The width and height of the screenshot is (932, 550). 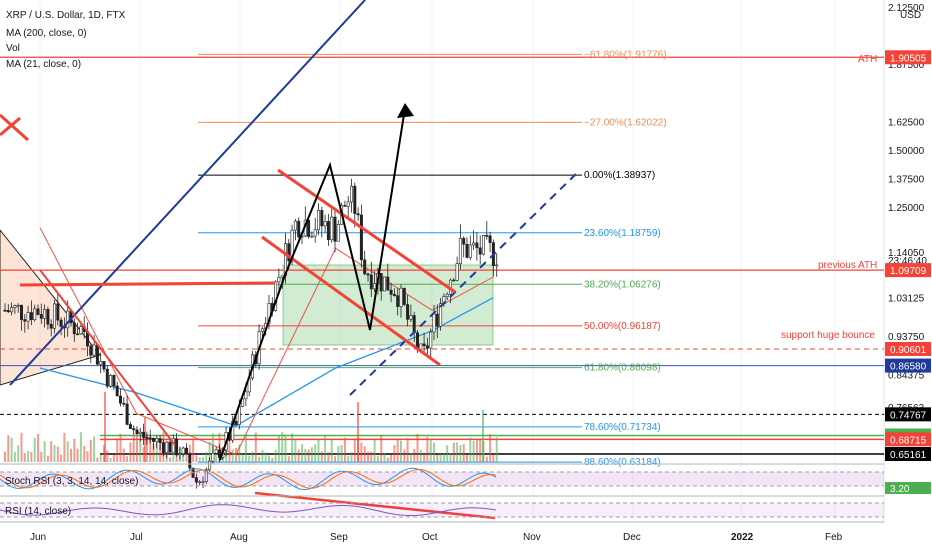 I want to click on price-tick: 2.12500, so click(x=906, y=8).